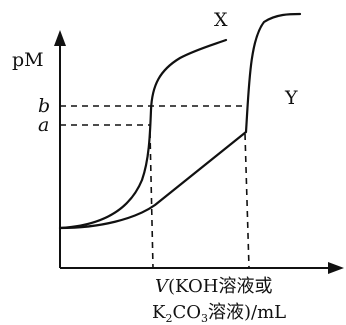 This screenshot has width=346, height=325. What do you see at coordinates (60, 38) in the screenshot?
I see `y-axis-arrow-icon` at bounding box center [60, 38].